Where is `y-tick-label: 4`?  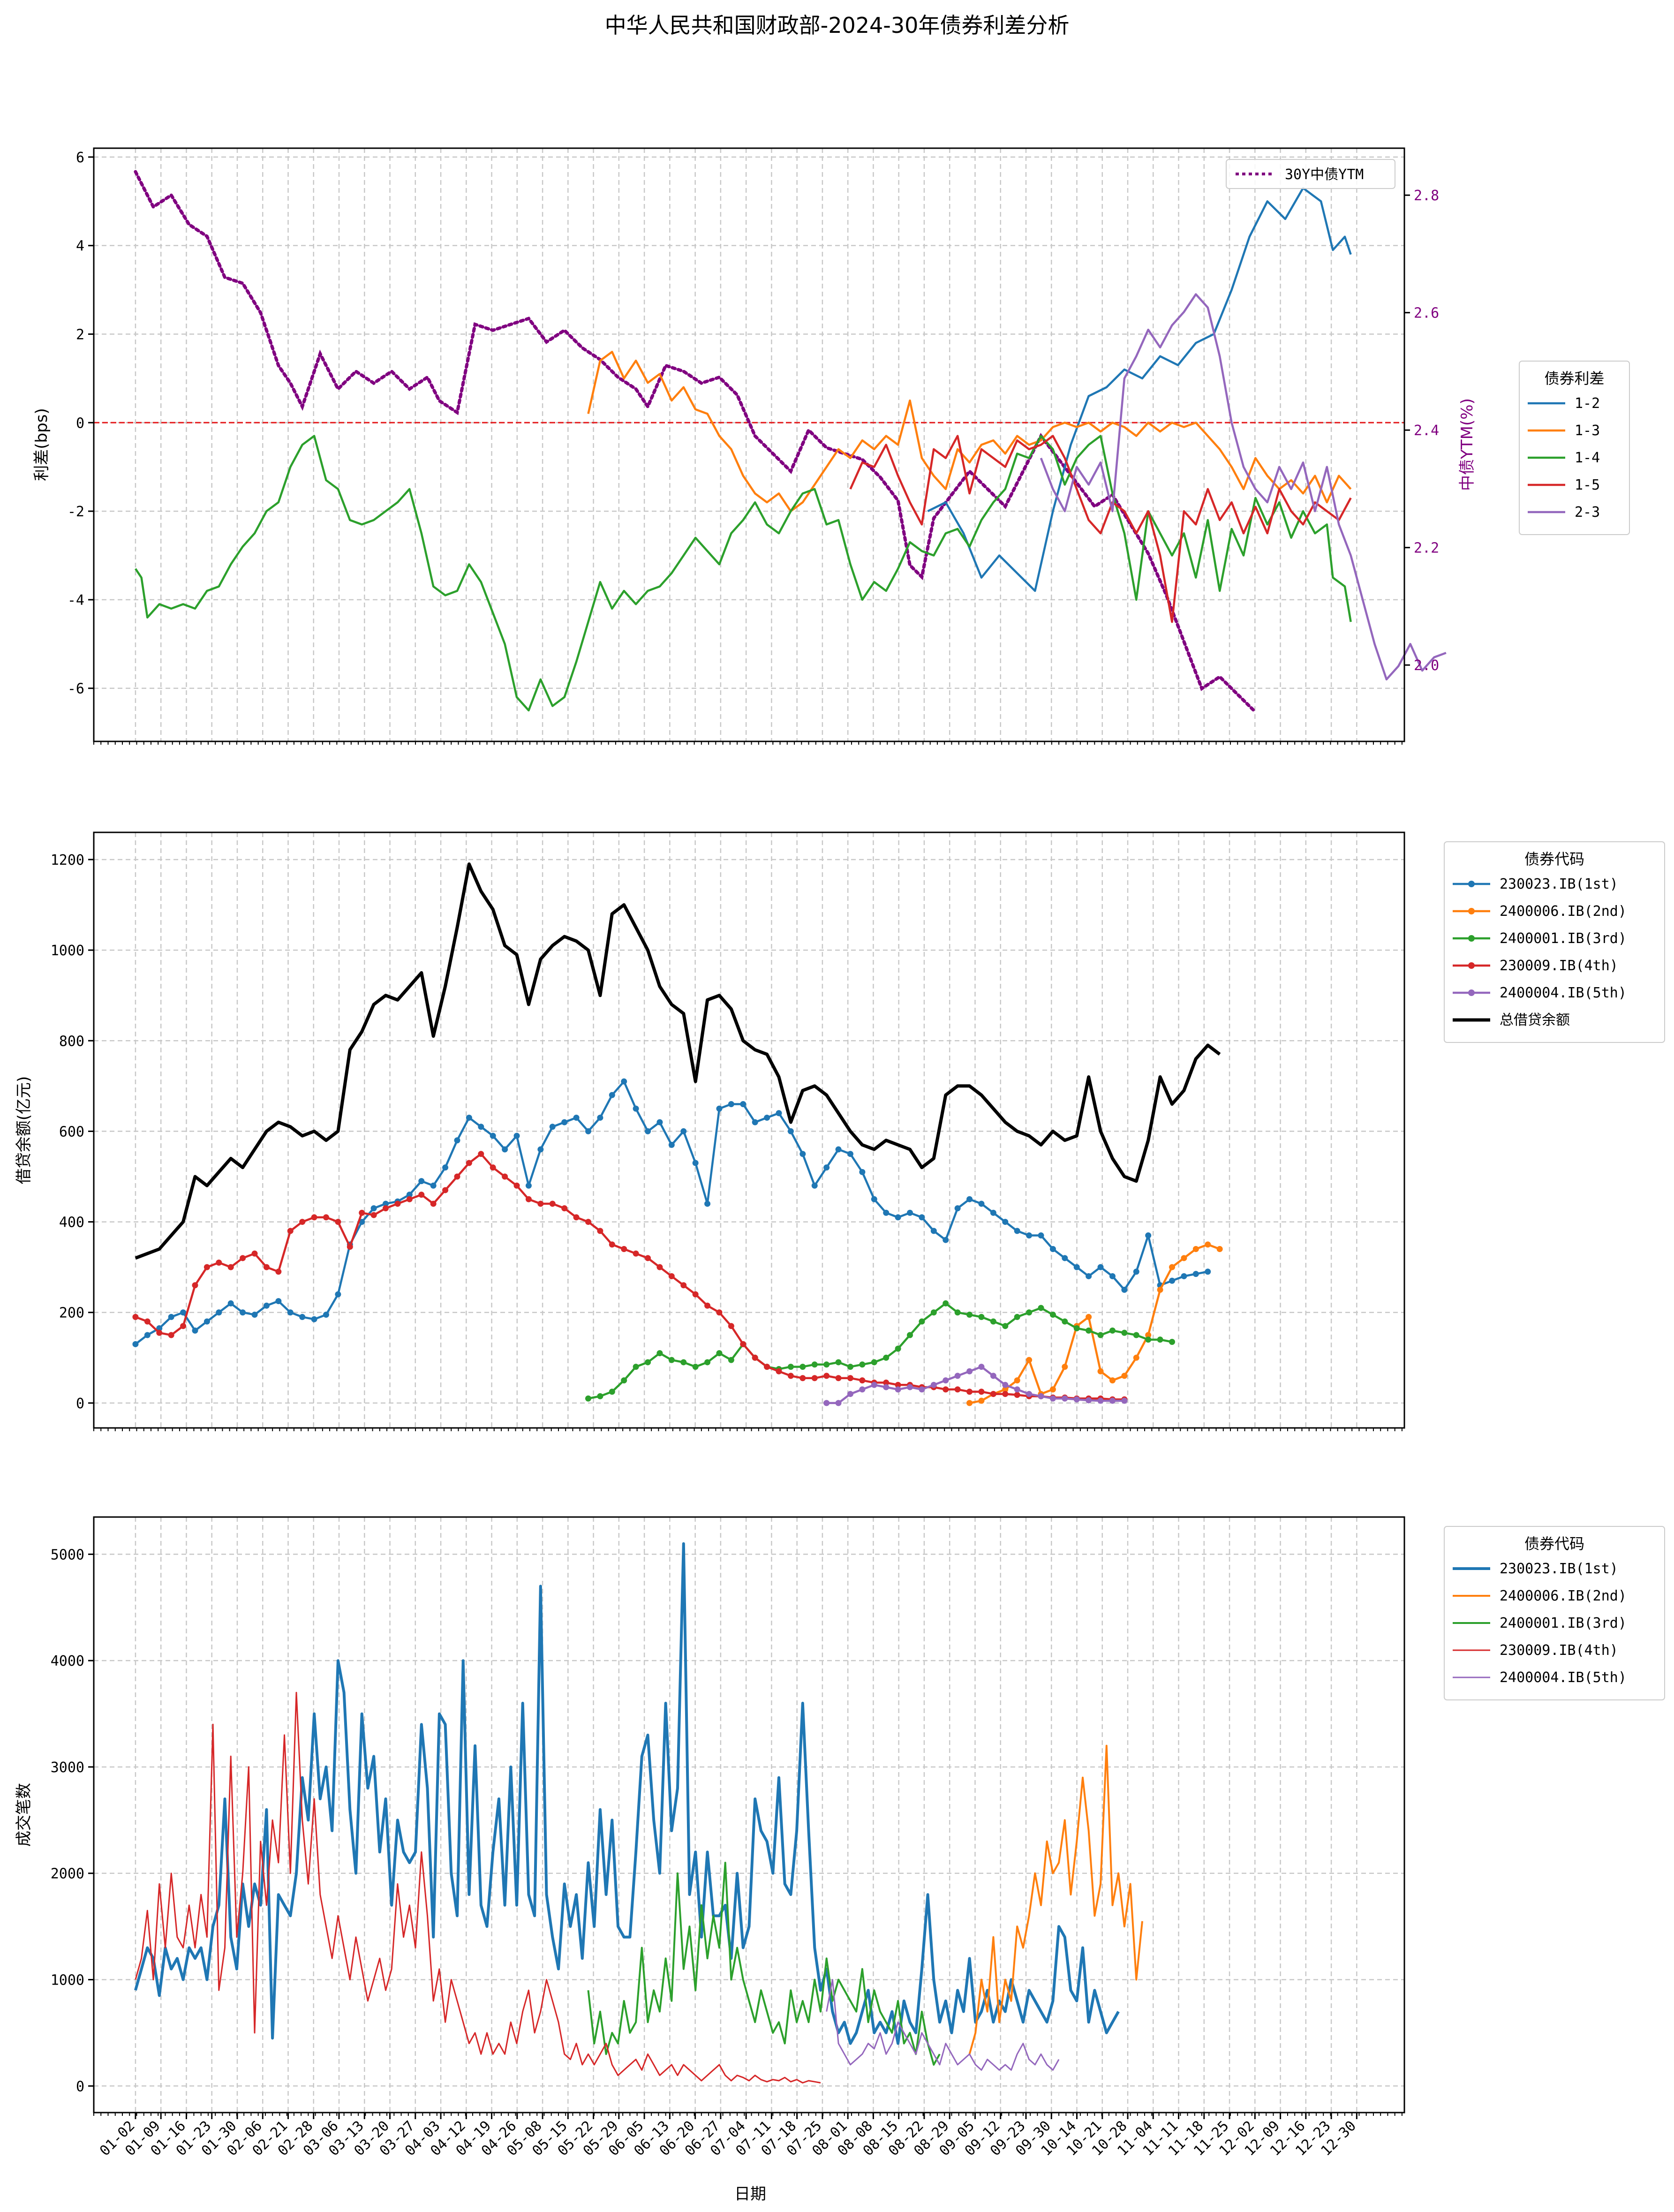 y-tick-label: 4 is located at coordinates (80, 247).